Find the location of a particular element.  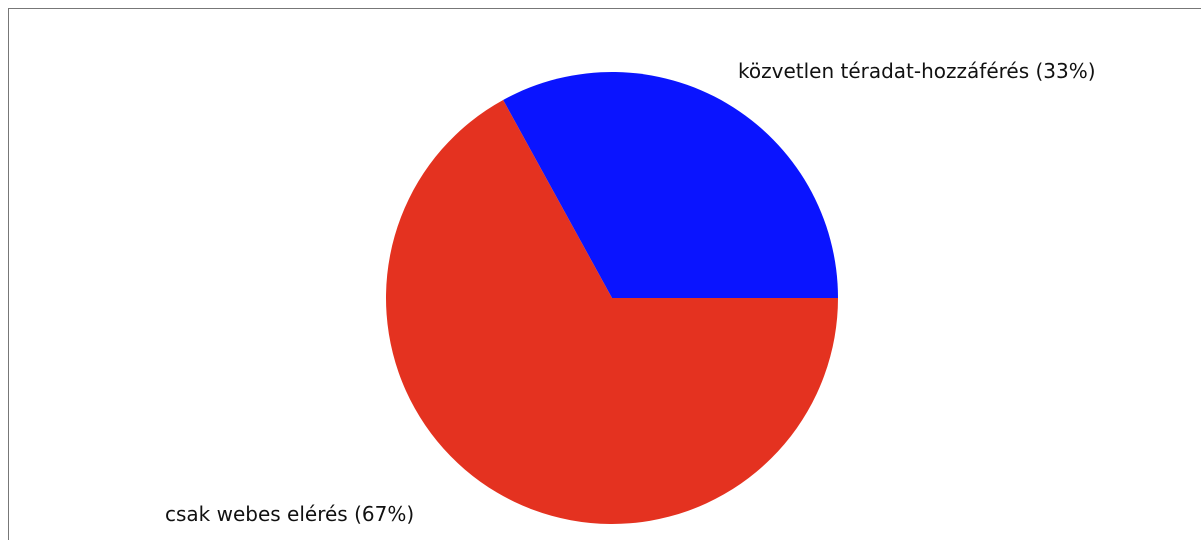

slice-label: csak webes elérés (67%) is located at coordinates (289, 514).